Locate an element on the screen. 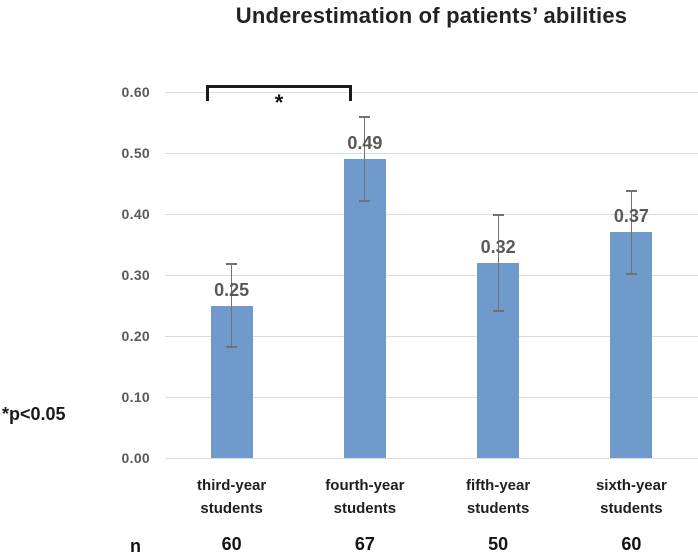  n-value: 50 is located at coordinates (498, 544).